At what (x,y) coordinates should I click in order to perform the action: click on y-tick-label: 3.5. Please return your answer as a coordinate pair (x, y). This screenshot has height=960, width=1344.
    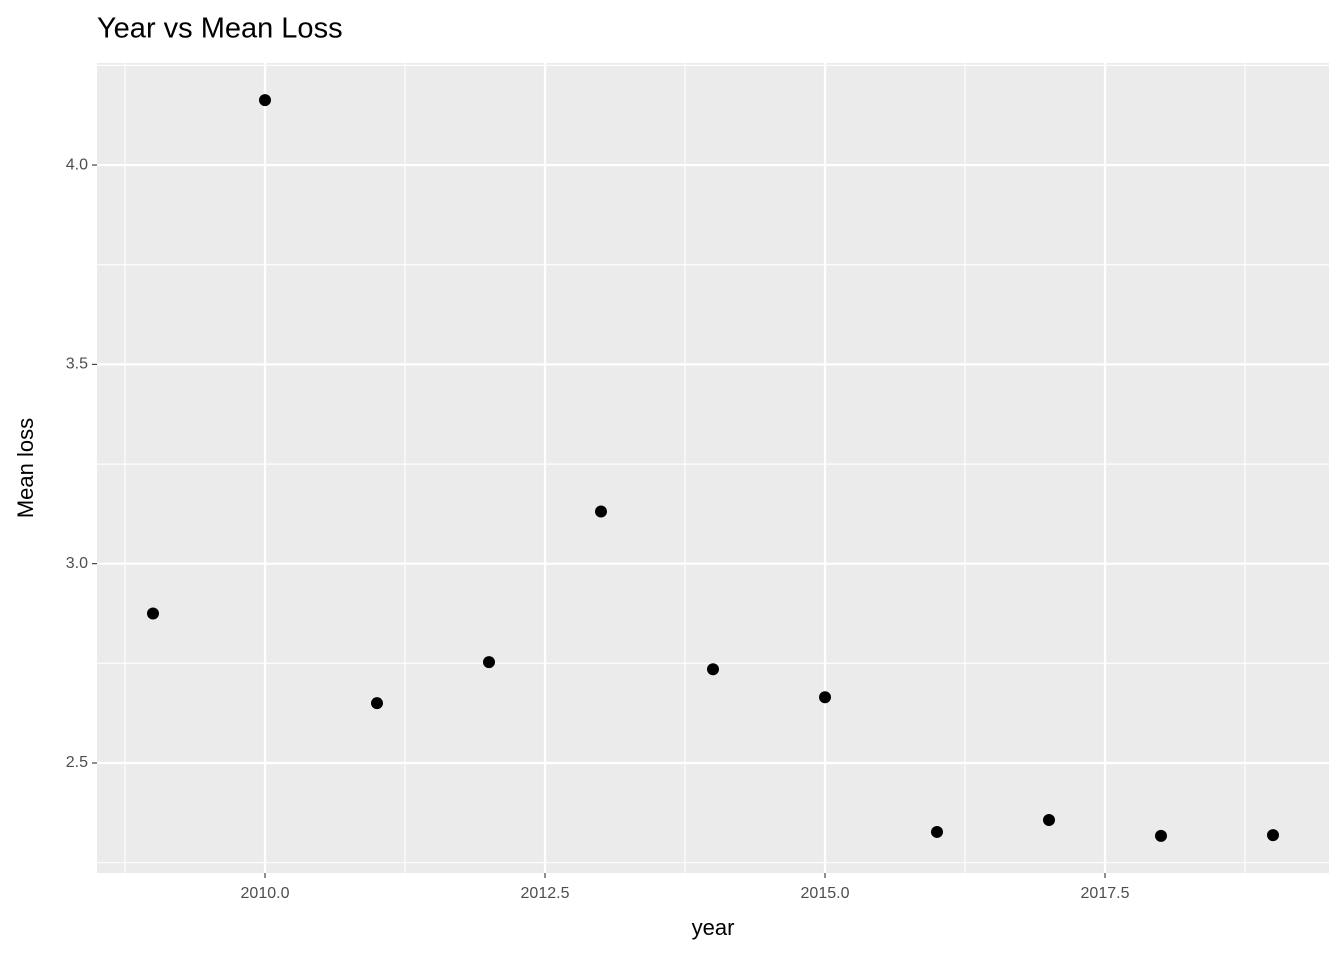
    Looking at the image, I should click on (77, 364).